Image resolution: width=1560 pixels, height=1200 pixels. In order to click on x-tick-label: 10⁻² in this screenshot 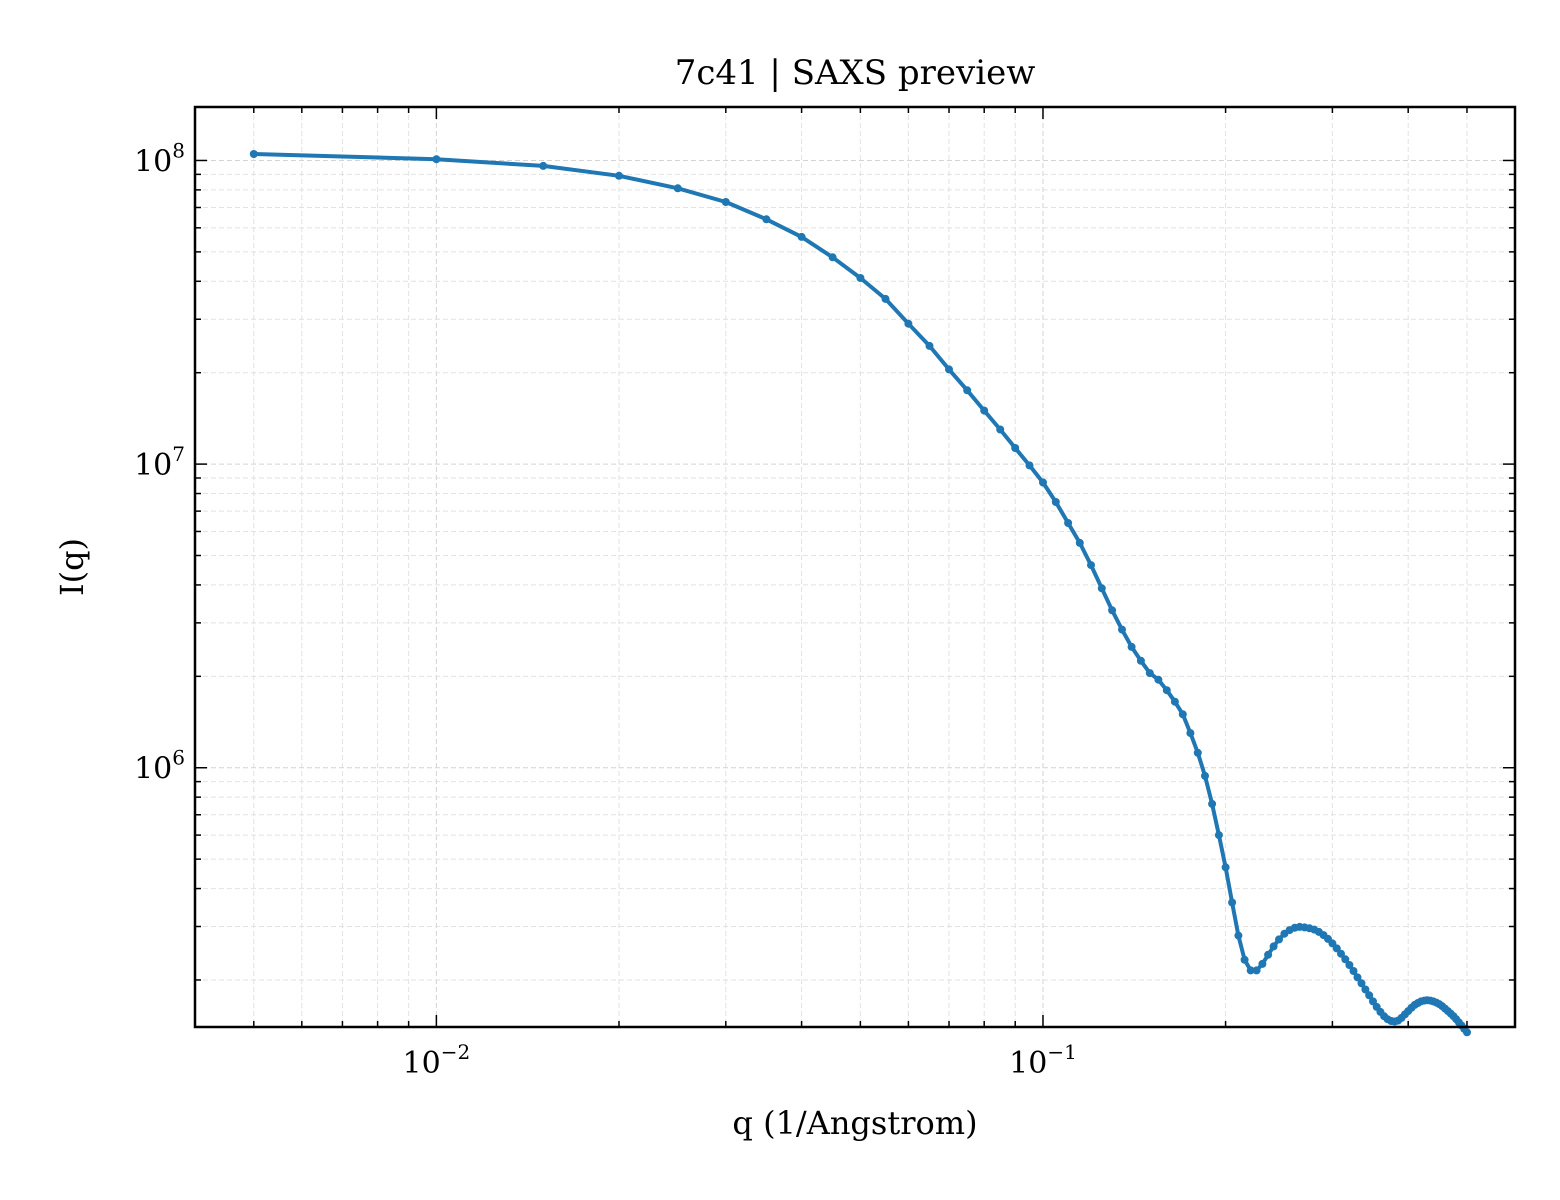, I will do `click(437, 1060)`.